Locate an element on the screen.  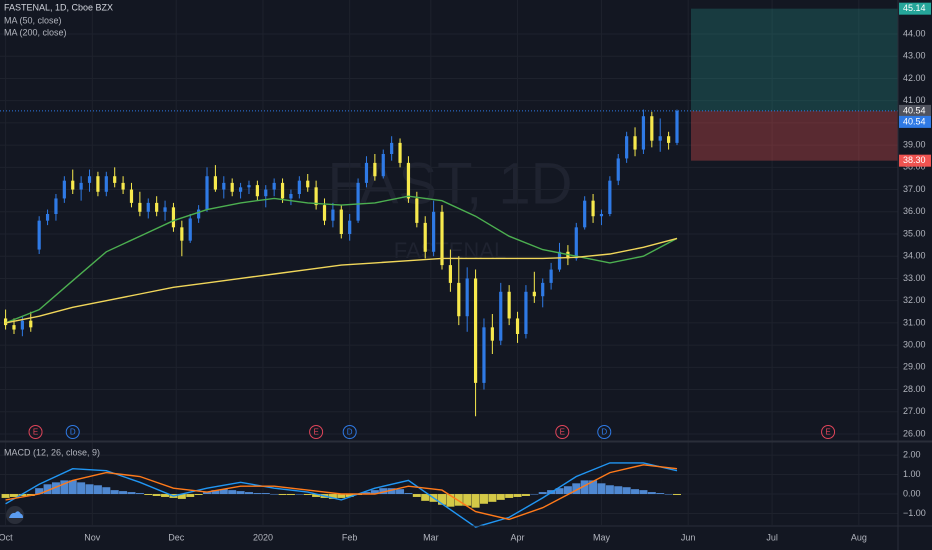
legend-entry: MA (50, close) is located at coordinates (33, 20).